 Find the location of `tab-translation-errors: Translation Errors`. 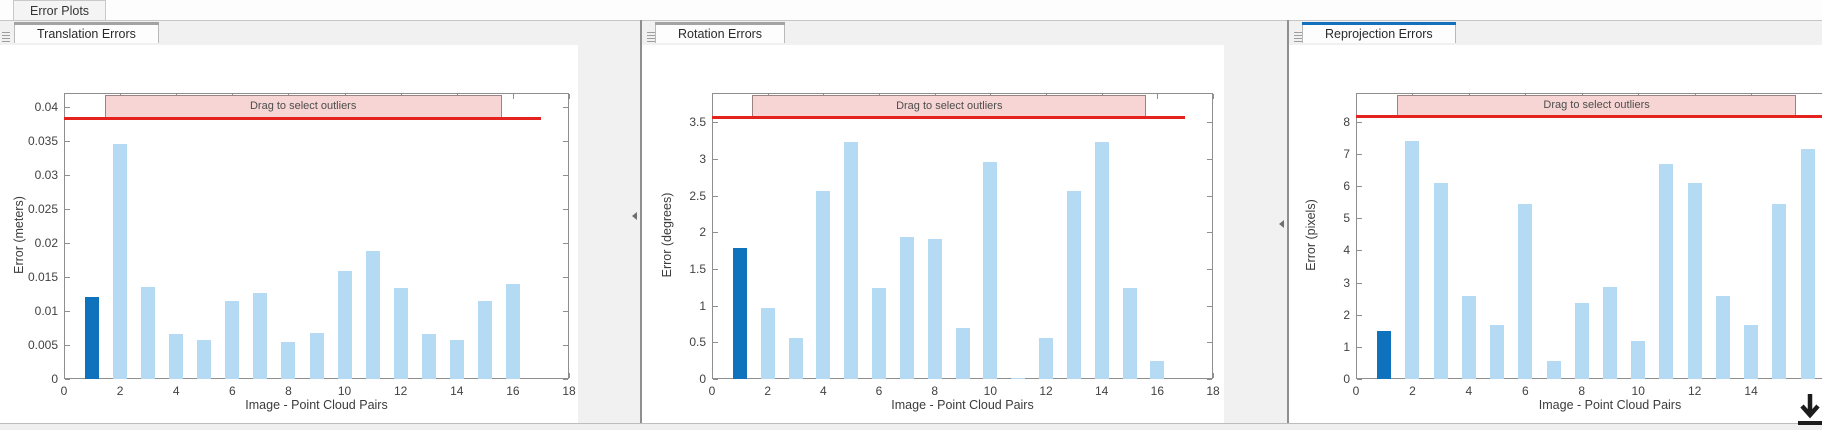

tab-translation-errors: Translation Errors is located at coordinates (86, 32).